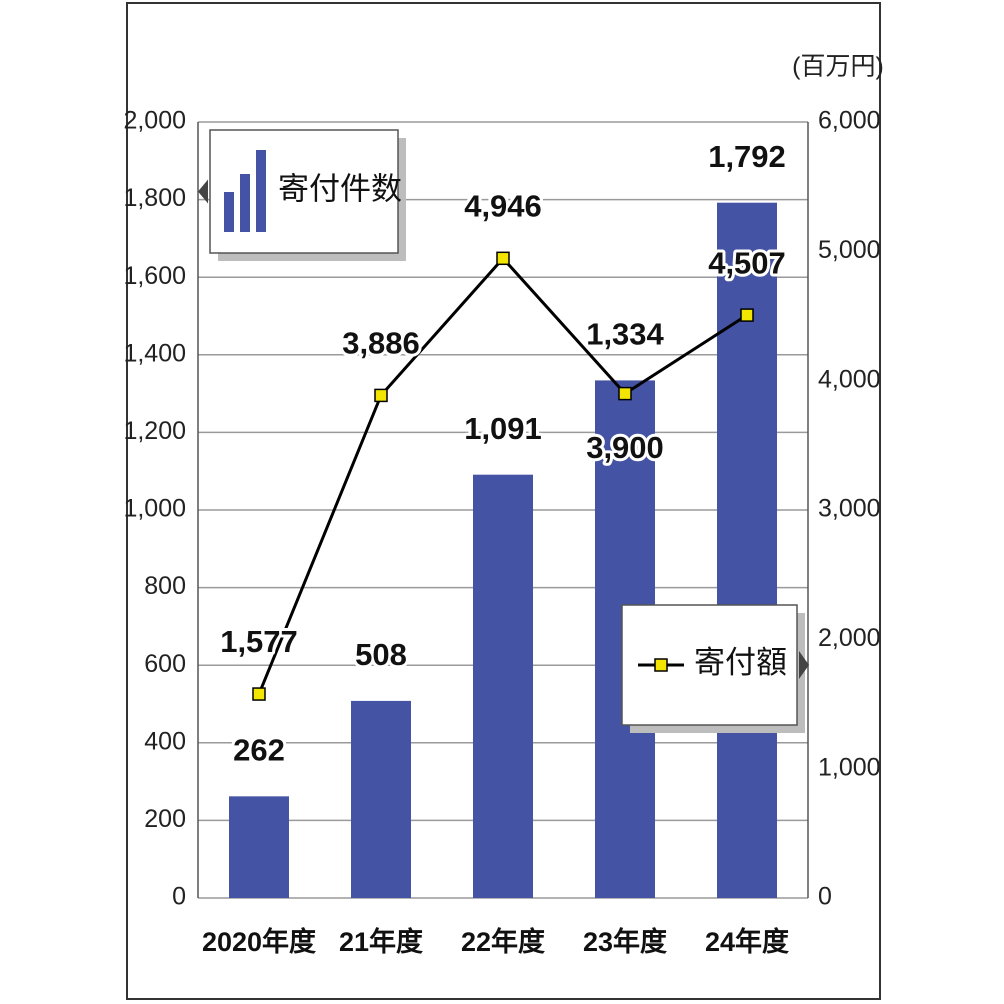 This screenshot has width=1004, height=1004. Describe the element at coordinates (259, 941) in the screenshot. I see `x-tick-label: 2020年度` at that location.